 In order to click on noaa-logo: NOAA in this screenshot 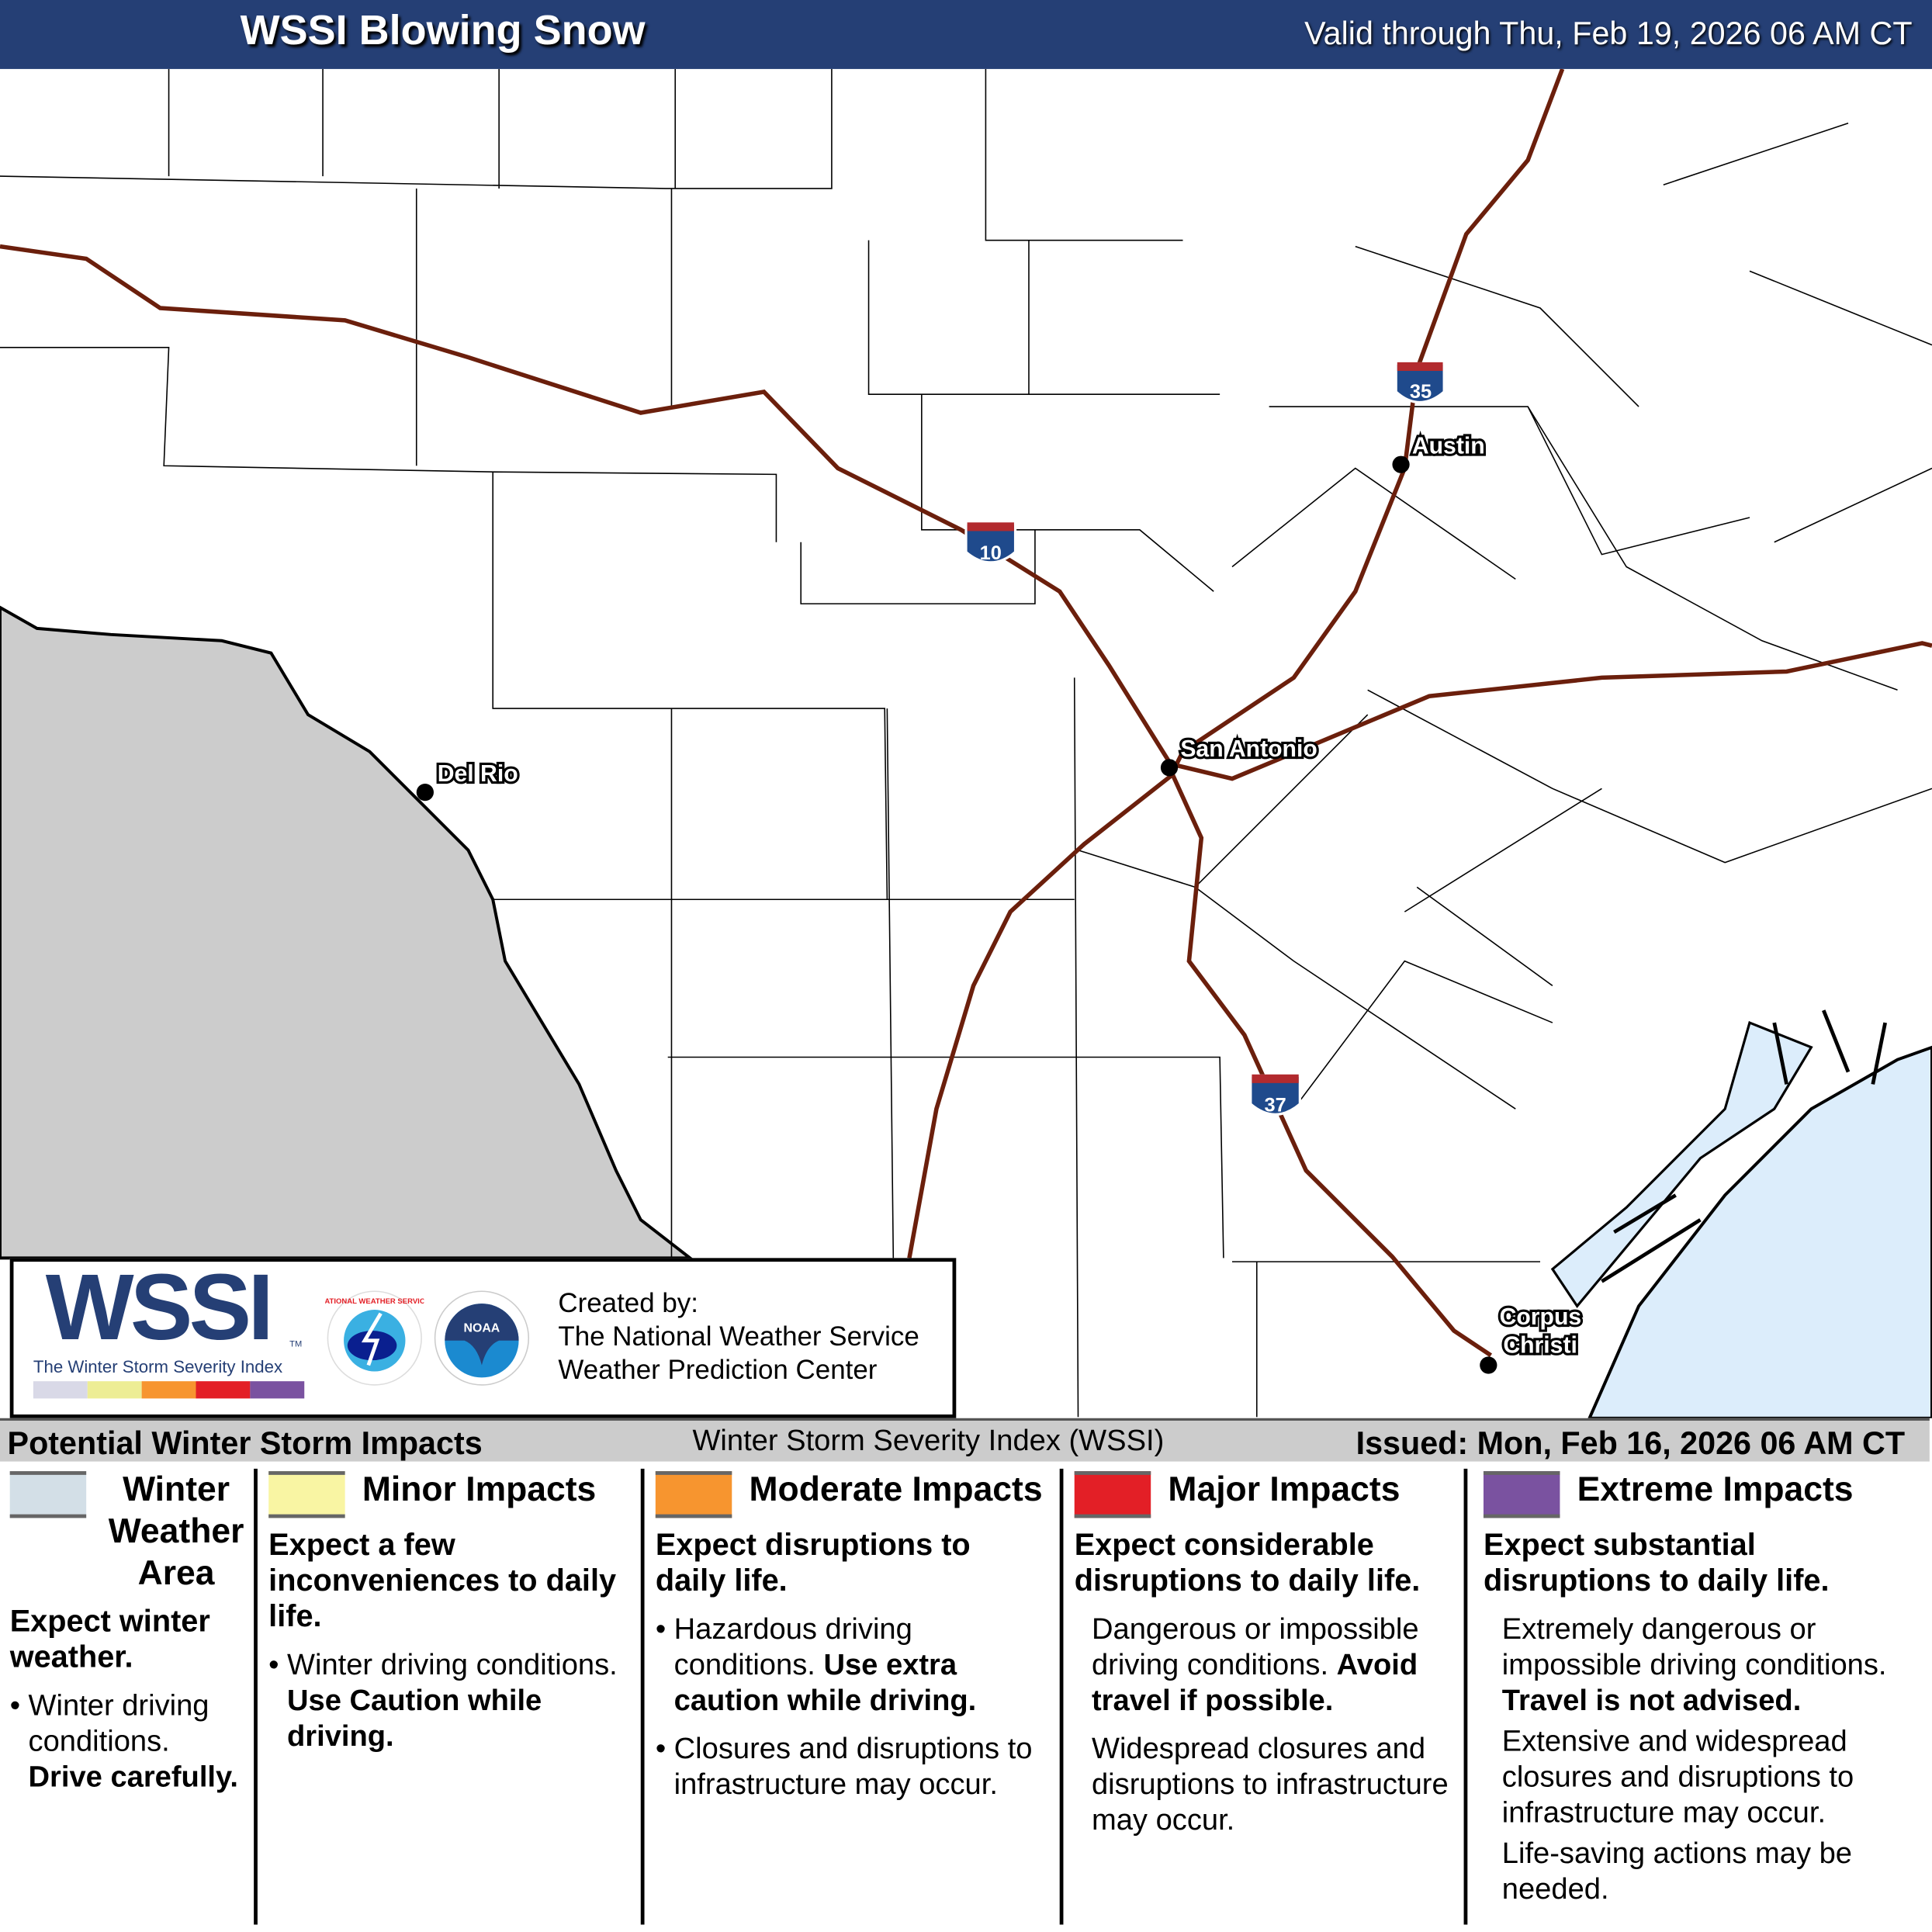, I will do `click(482, 1338)`.